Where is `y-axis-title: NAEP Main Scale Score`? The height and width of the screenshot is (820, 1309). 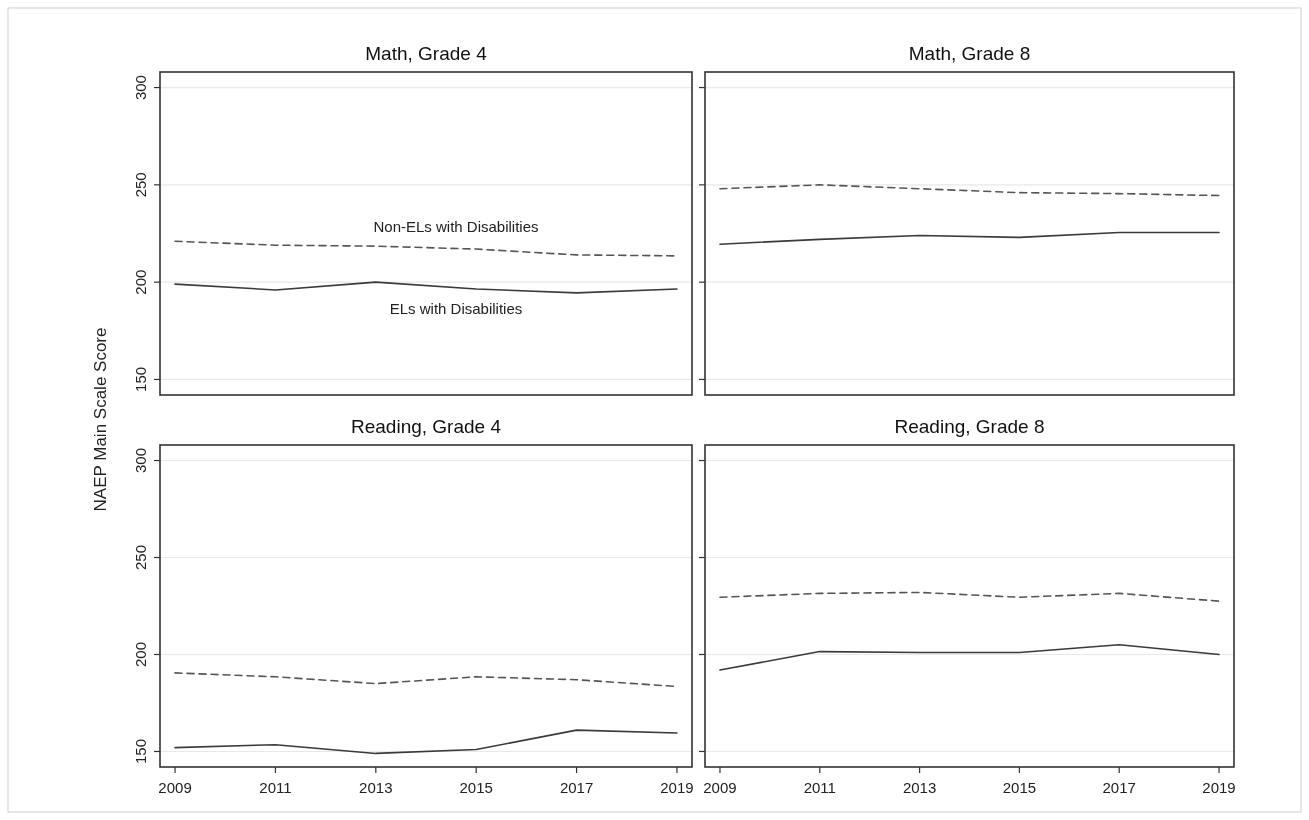 y-axis-title: NAEP Main Scale Score is located at coordinates (100, 419).